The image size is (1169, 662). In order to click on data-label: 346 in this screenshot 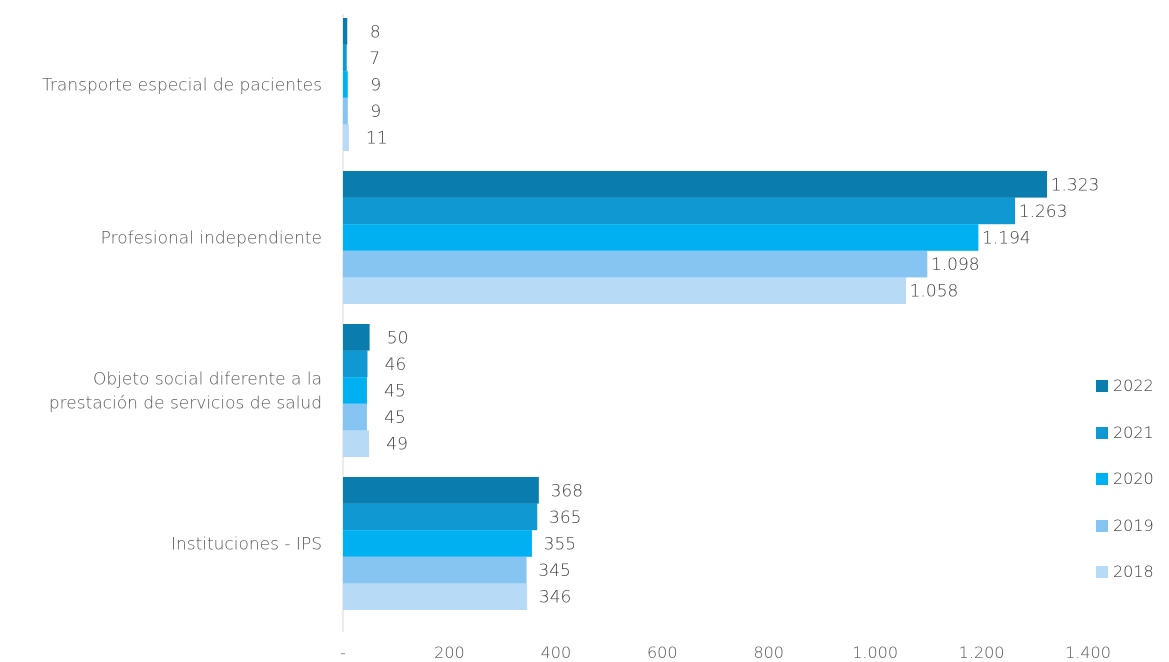, I will do `click(555, 598)`.